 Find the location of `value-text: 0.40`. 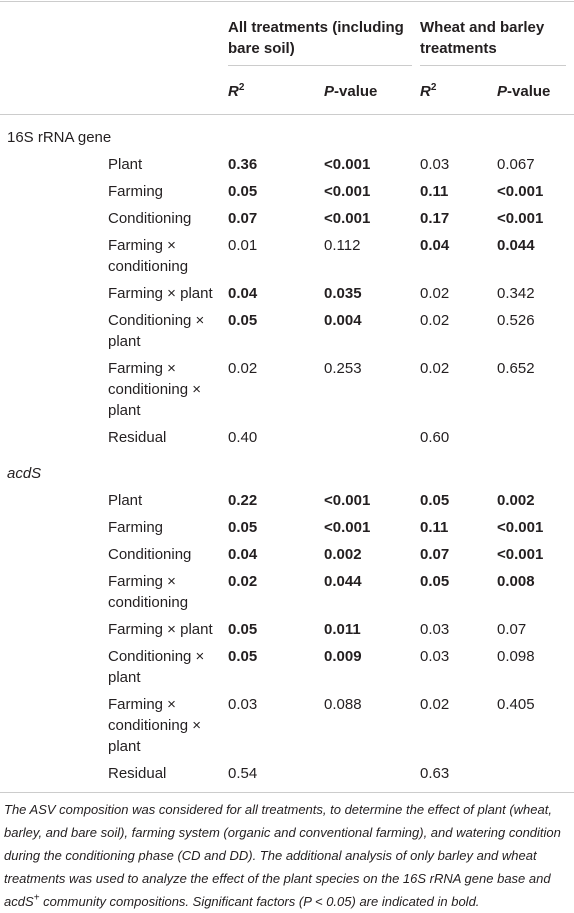

value-text: 0.40 is located at coordinates (243, 437).